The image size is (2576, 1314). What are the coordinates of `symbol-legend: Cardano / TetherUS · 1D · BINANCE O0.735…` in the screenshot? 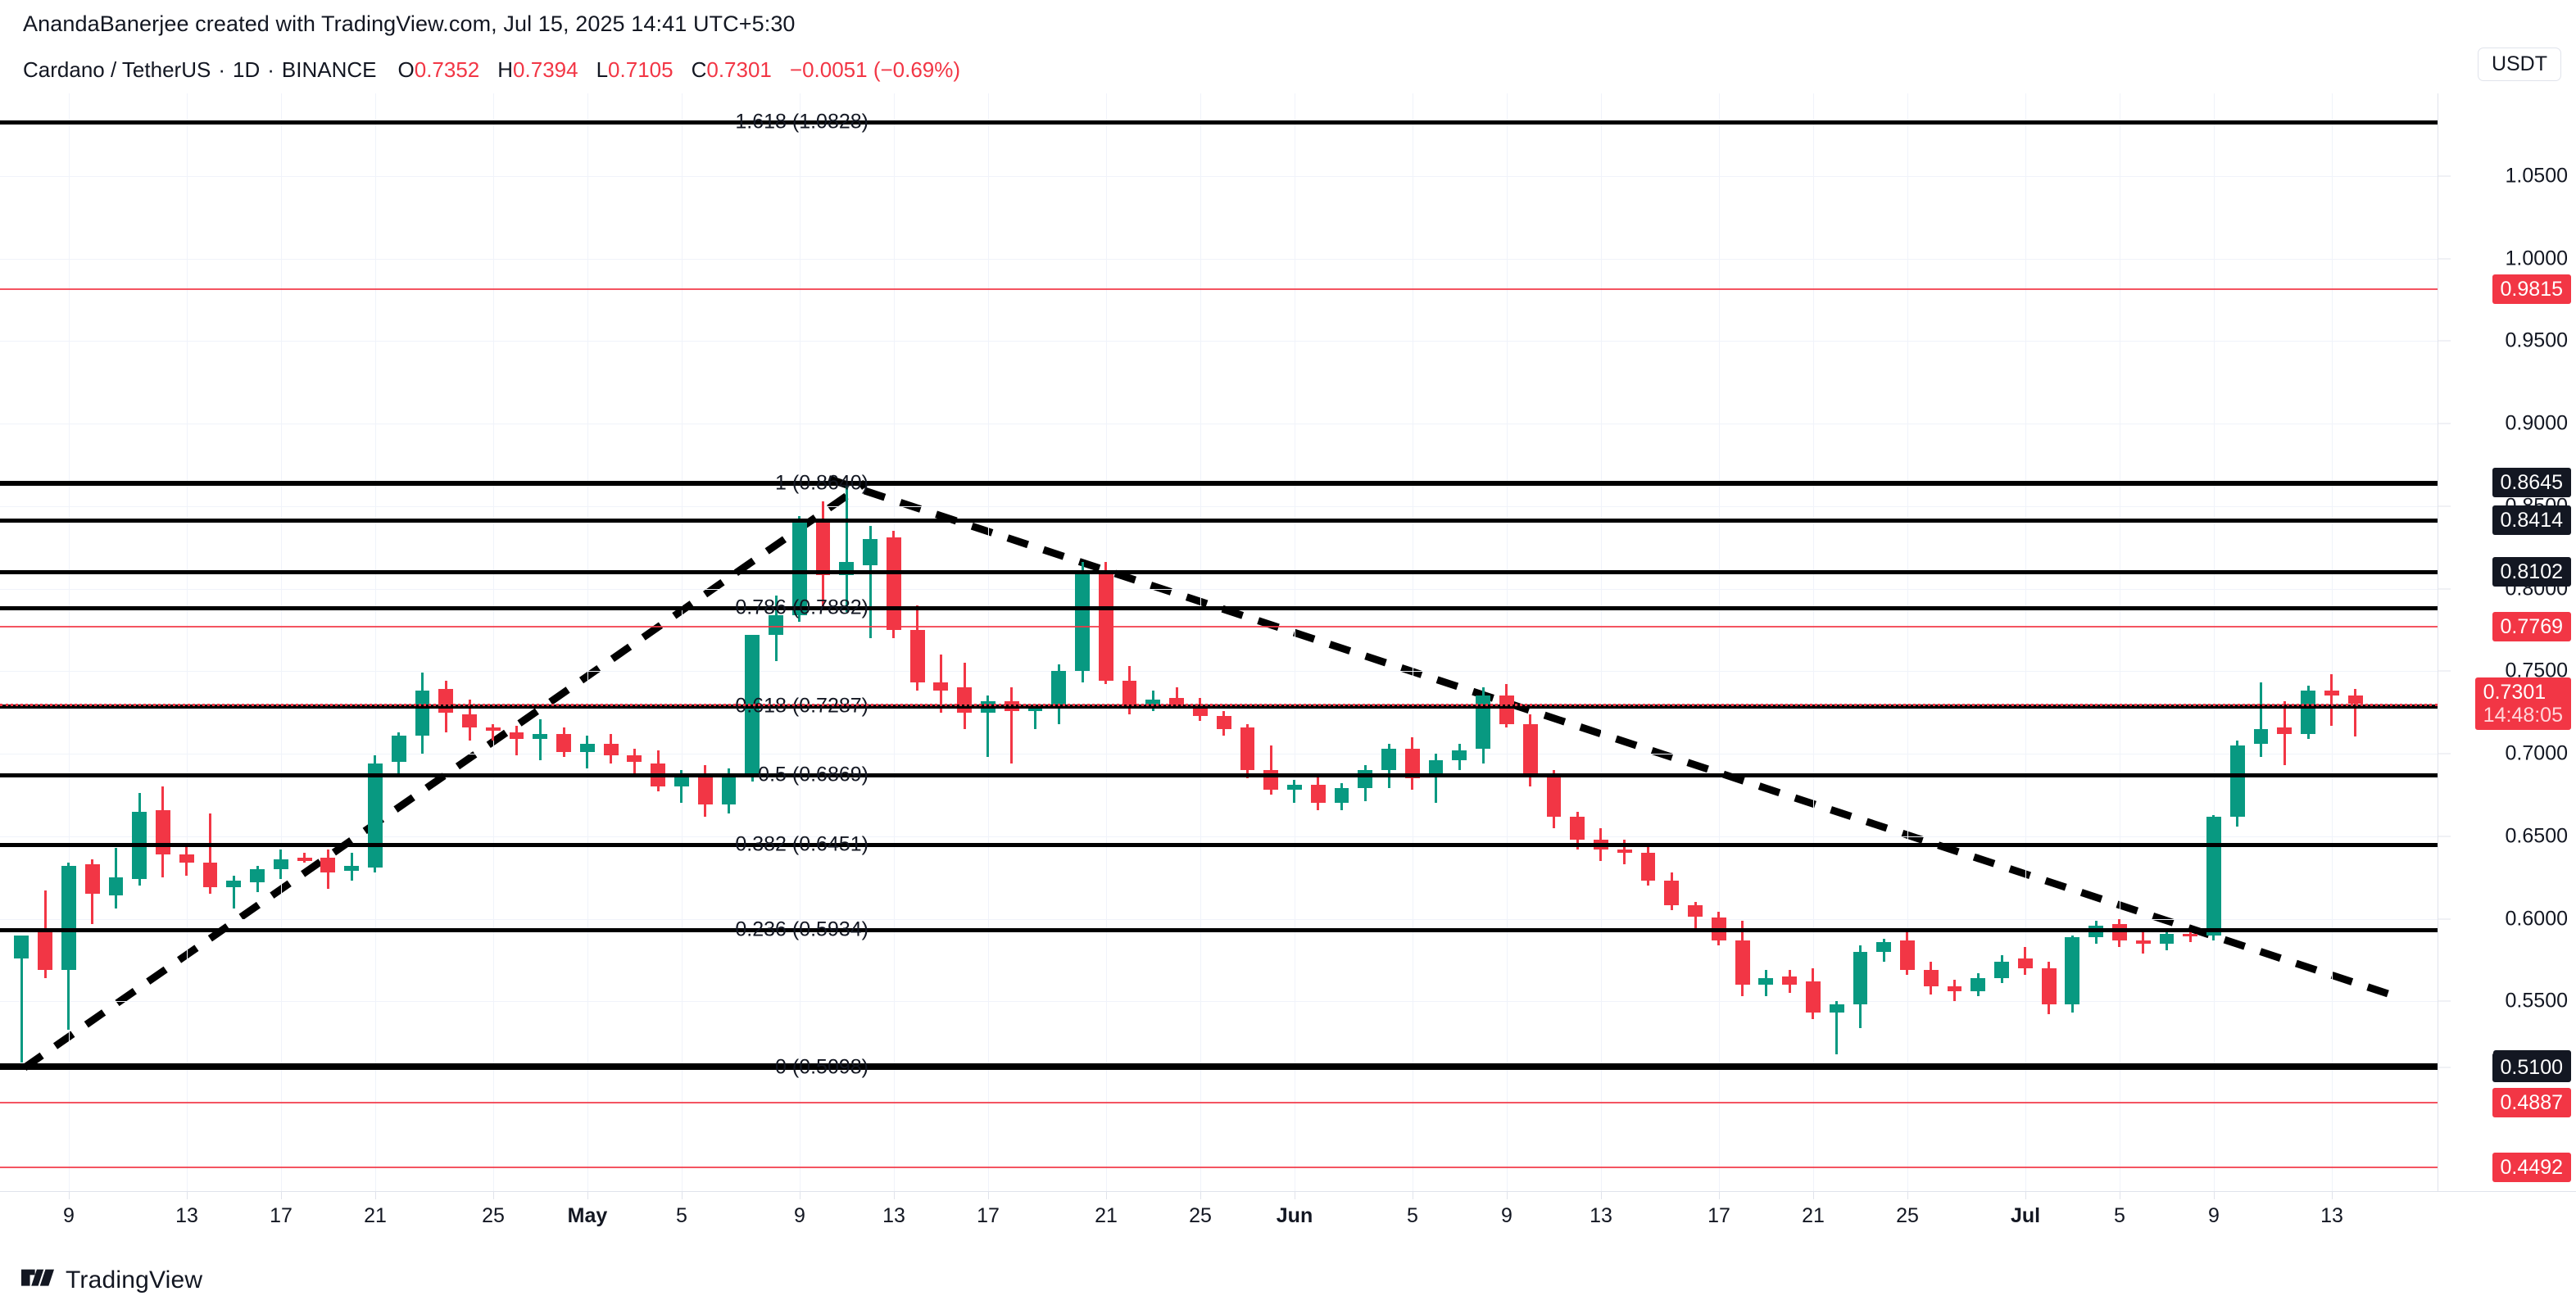 It's located at (491, 70).